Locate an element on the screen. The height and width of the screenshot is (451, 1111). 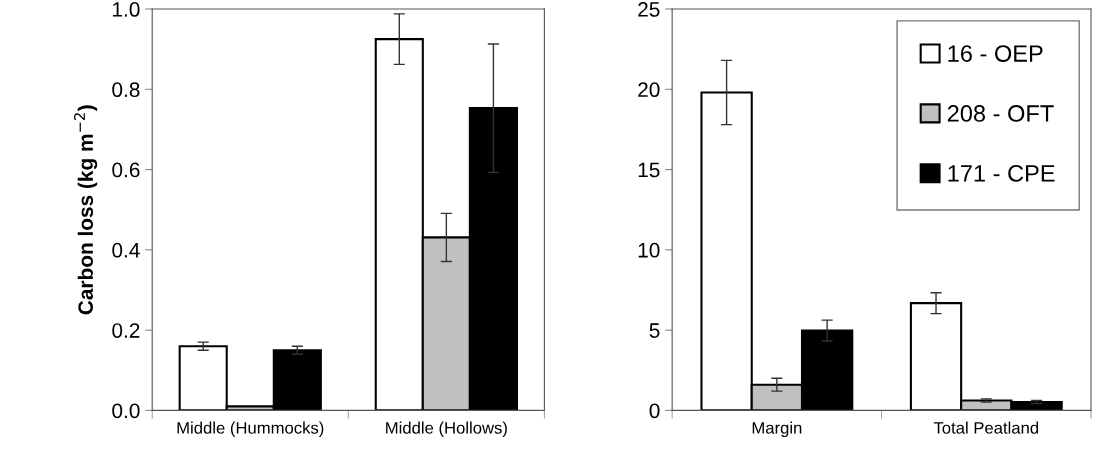
y-tick-label: 25 is located at coordinates (649, 9).